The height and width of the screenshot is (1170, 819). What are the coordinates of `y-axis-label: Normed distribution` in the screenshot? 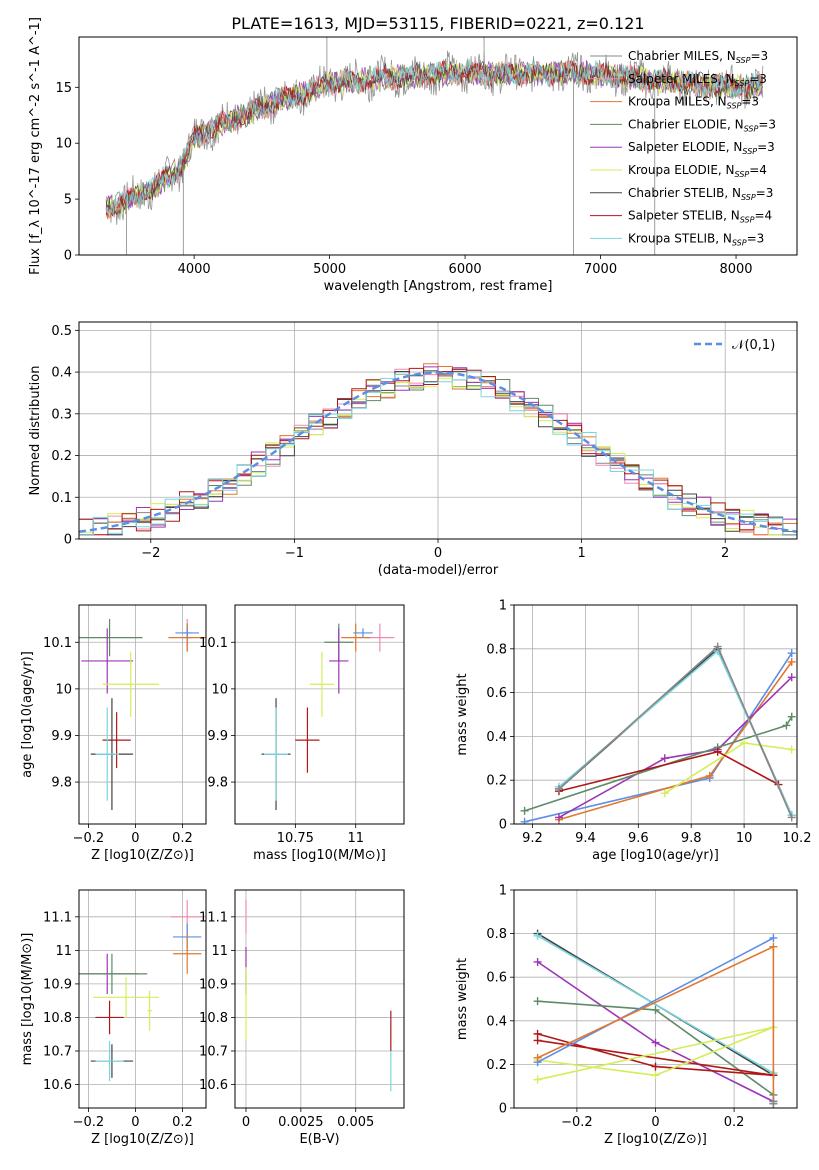 It's located at (35, 431).